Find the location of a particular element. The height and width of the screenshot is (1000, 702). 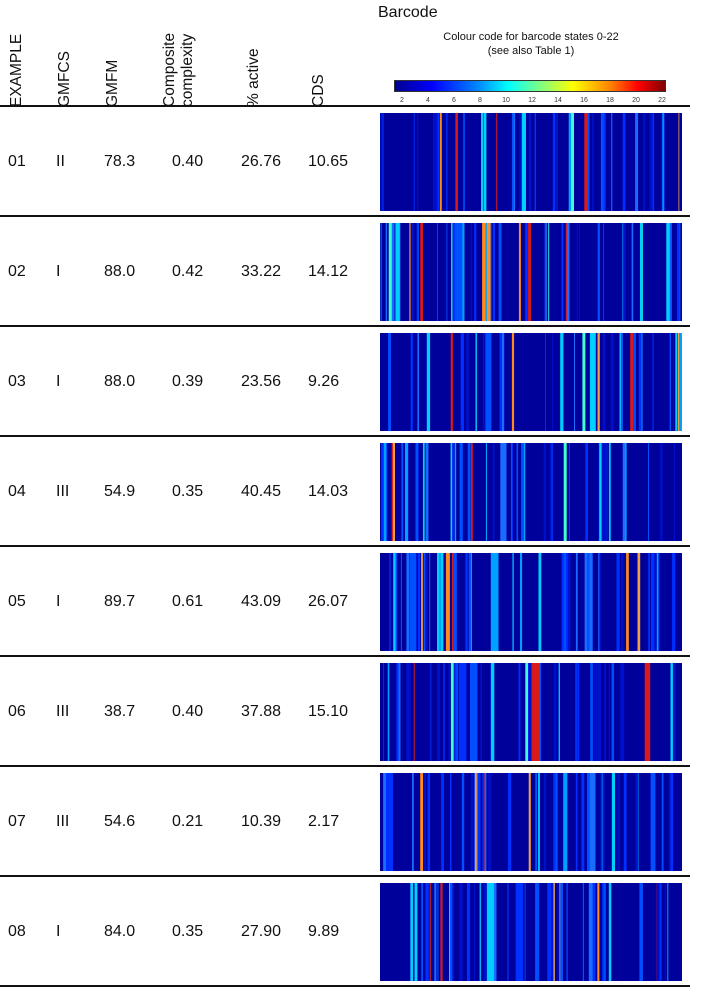

legend-tick: 22 is located at coordinates (662, 100).